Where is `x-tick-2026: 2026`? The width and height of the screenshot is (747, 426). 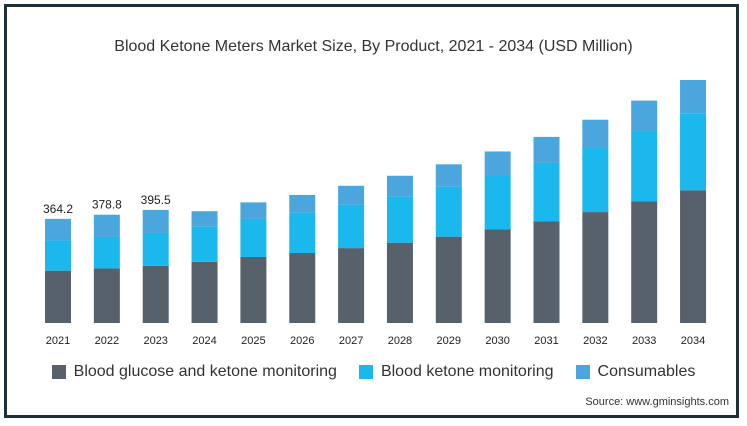
x-tick-2026: 2026 is located at coordinates (302, 341).